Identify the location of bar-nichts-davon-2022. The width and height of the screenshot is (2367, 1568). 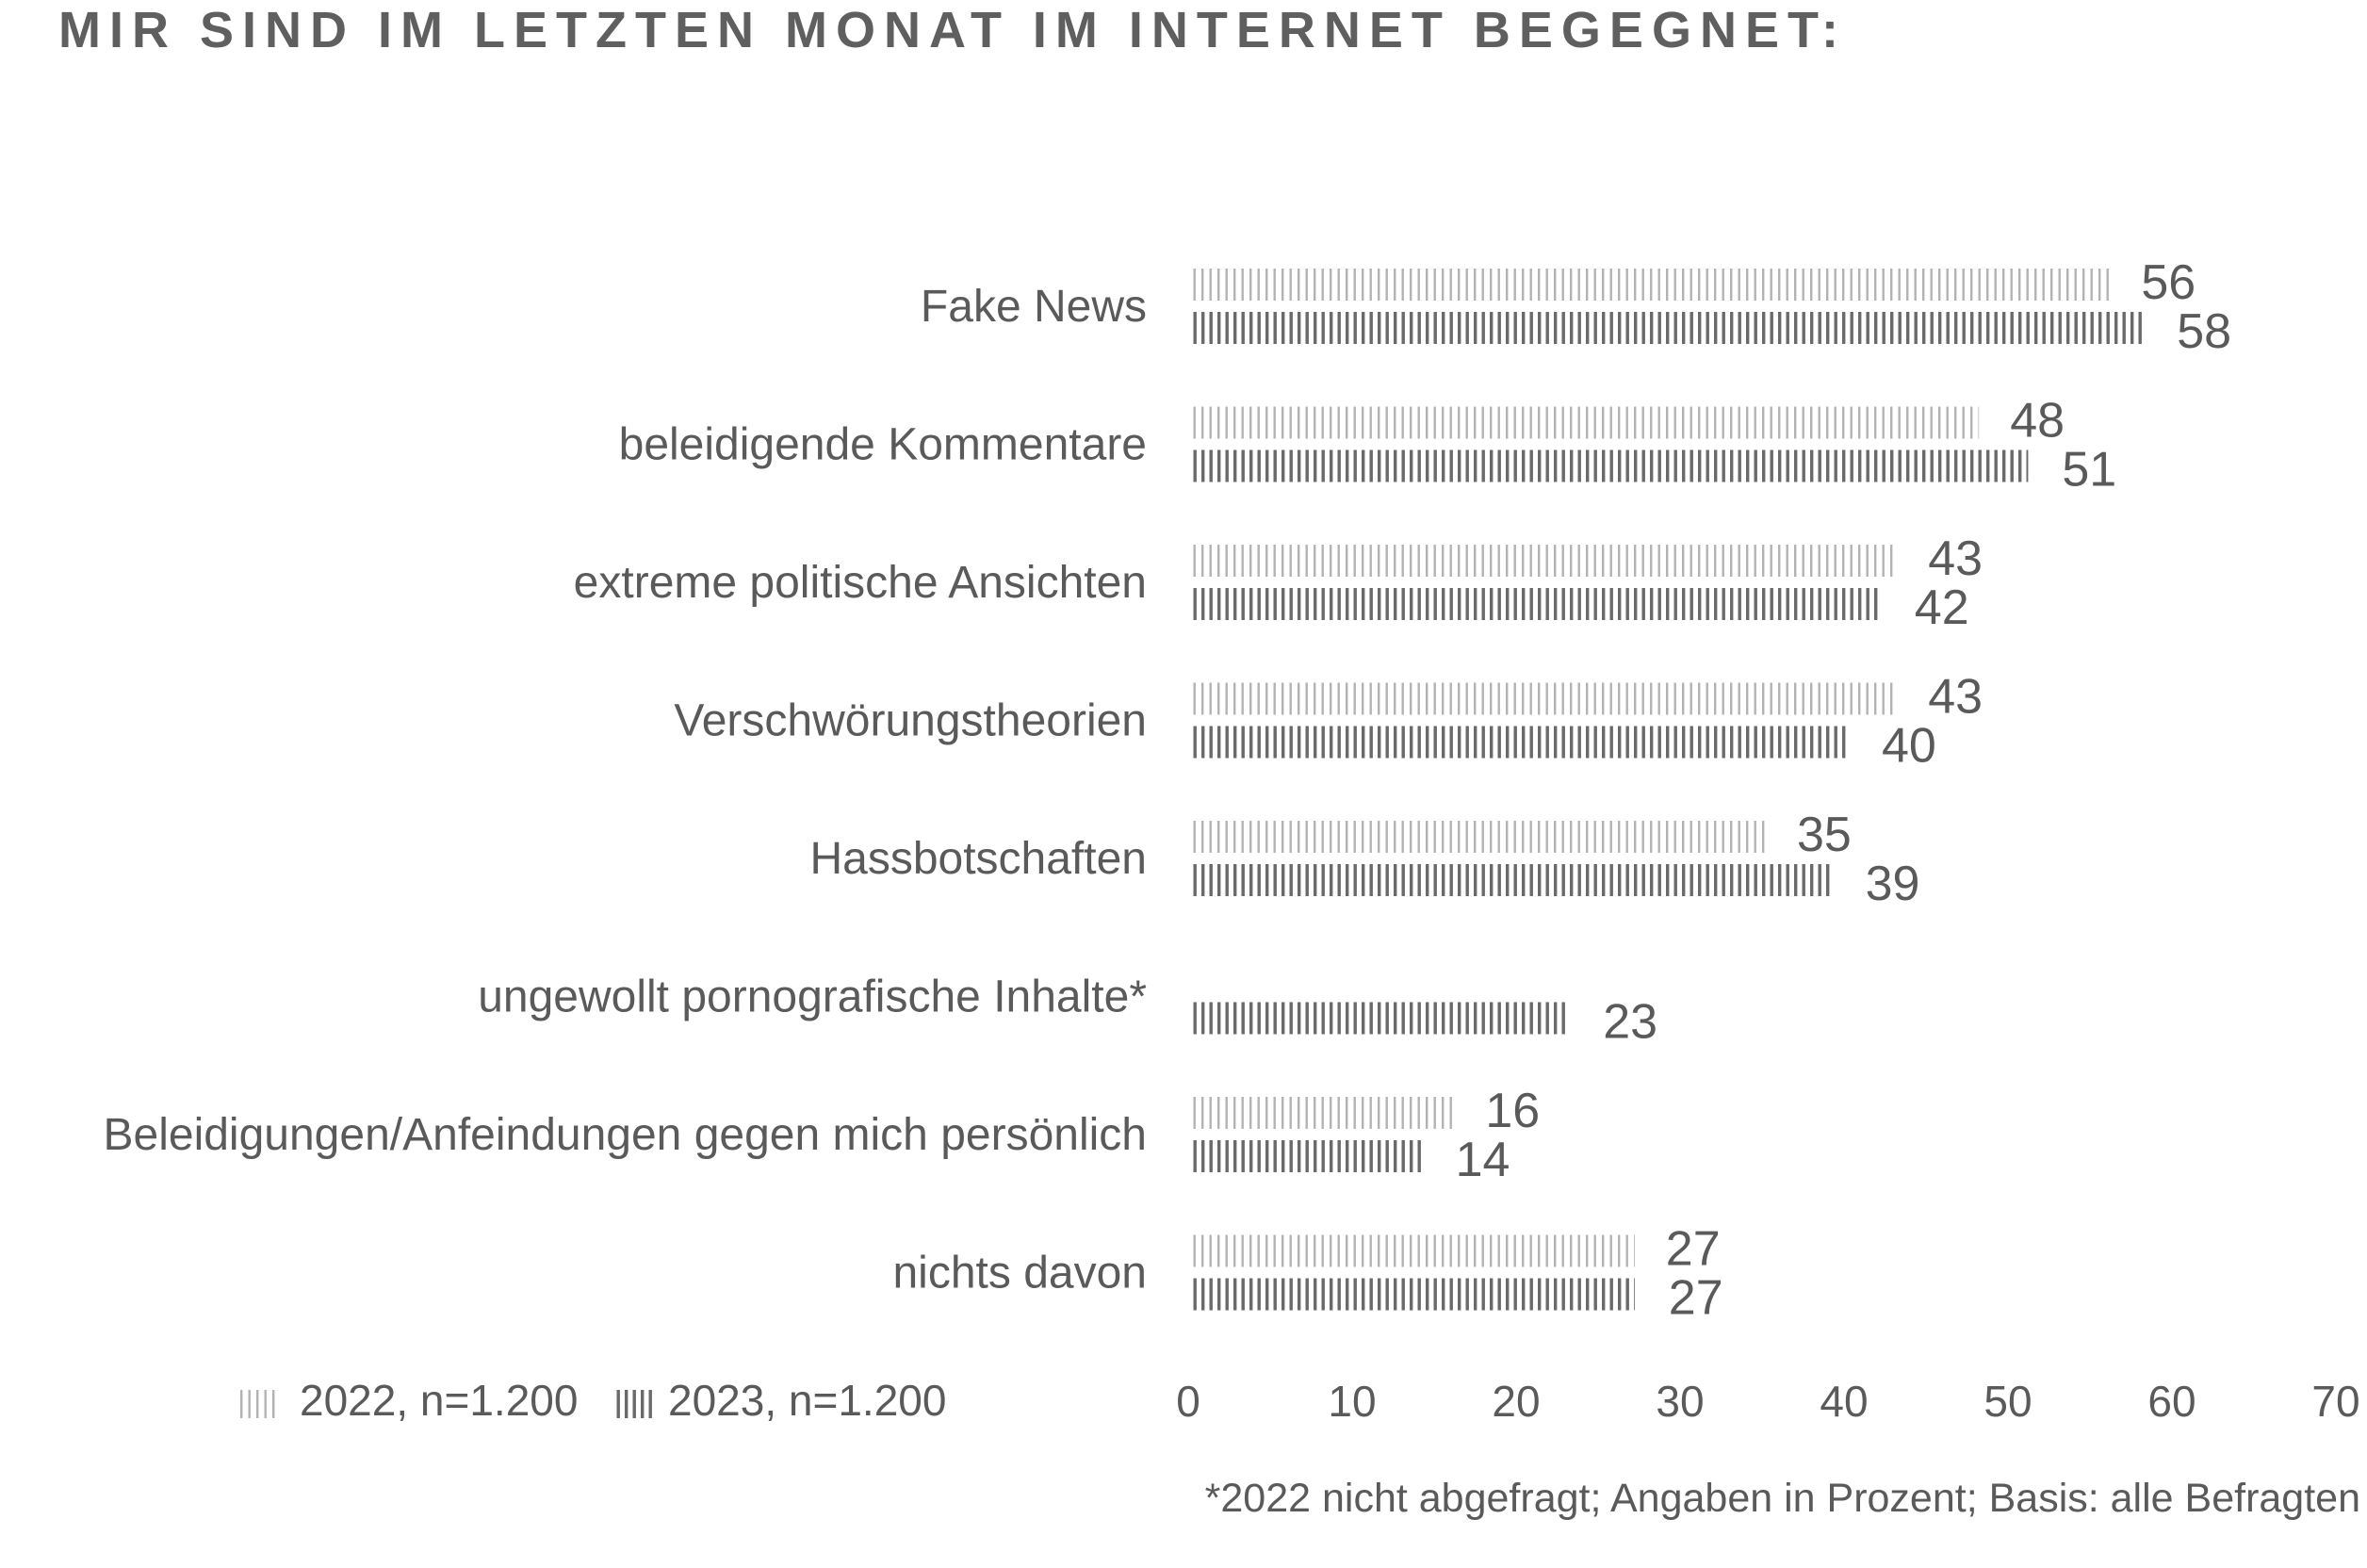
(1413, 1250).